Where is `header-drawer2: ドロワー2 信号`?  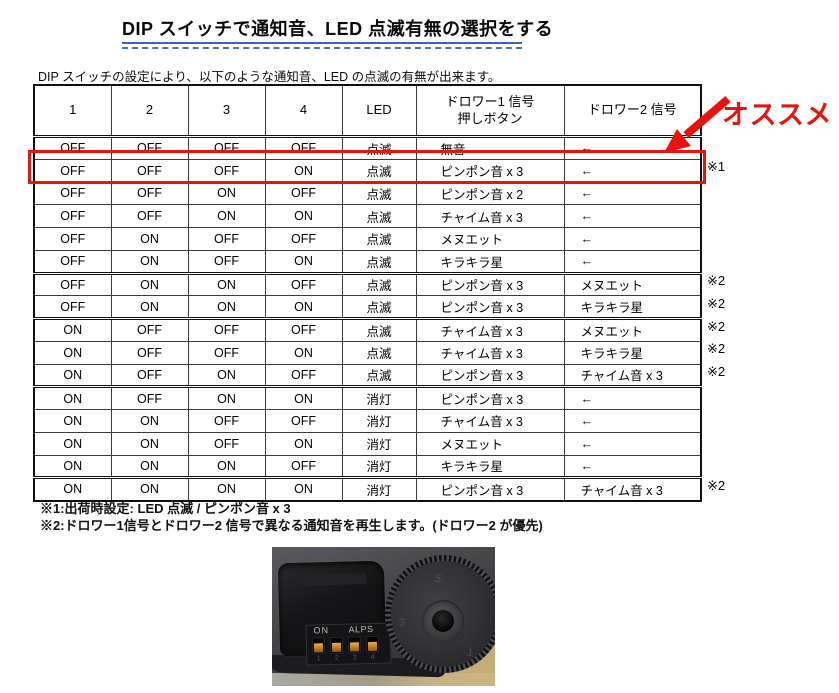 header-drawer2: ドロワー2 信号 is located at coordinates (632, 111).